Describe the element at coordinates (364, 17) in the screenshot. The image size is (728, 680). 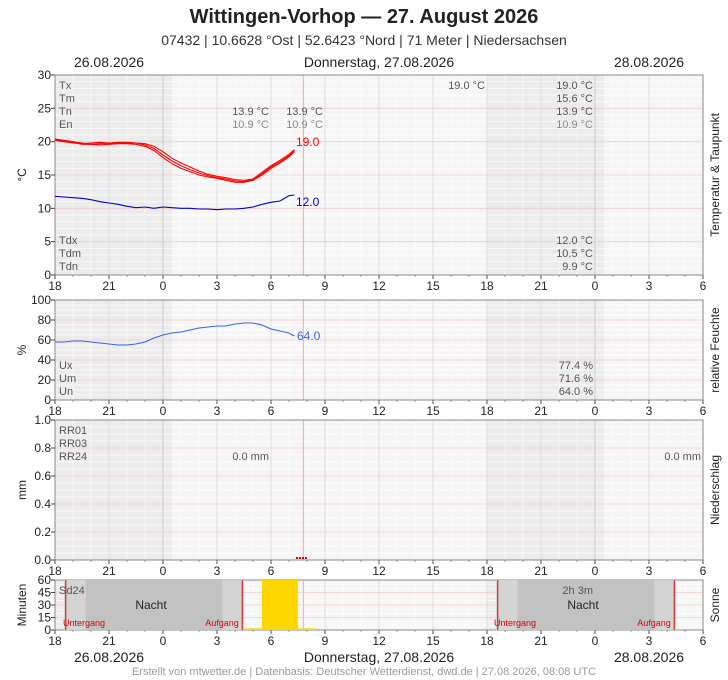
I see `page-title: Wittingen-Vorhop — 27. August 2026` at that location.